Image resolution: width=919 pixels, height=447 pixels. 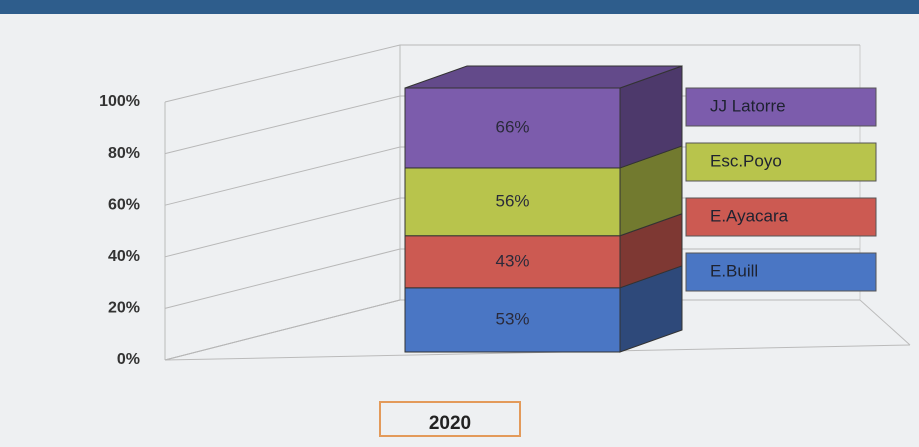 I want to click on value-label: 66%, so click(x=512, y=126).